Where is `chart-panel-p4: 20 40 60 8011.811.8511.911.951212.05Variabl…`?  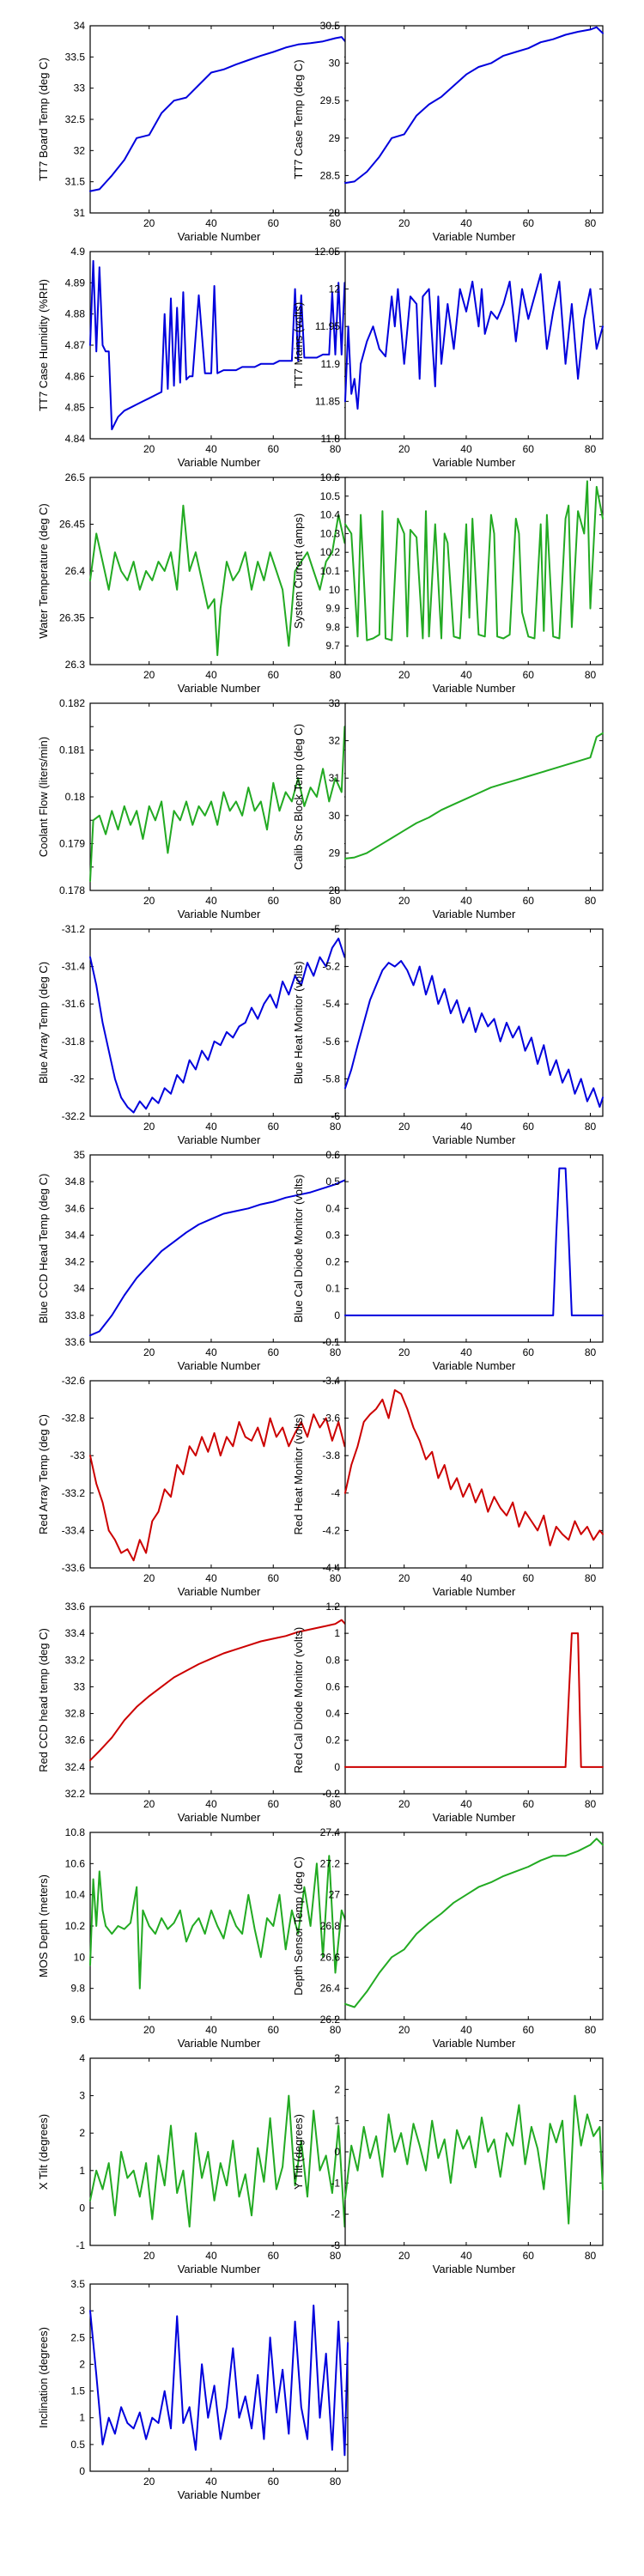
chart-panel-p4: 20 40 60 8011.811.8511.911.951212.05Variabl… is located at coordinates (448, 357).